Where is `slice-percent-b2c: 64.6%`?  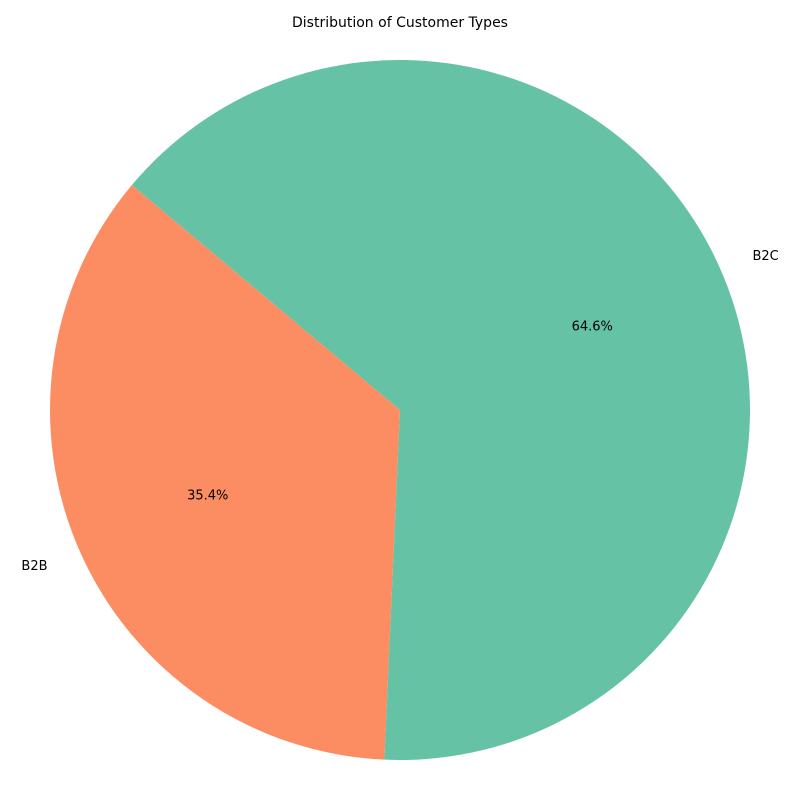 slice-percent-b2c: 64.6% is located at coordinates (592, 327).